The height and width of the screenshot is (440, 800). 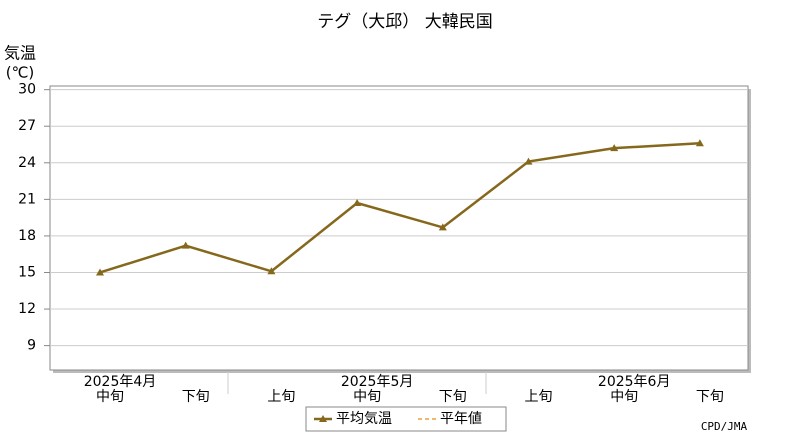 I want to click on legend, so click(x=406, y=419).